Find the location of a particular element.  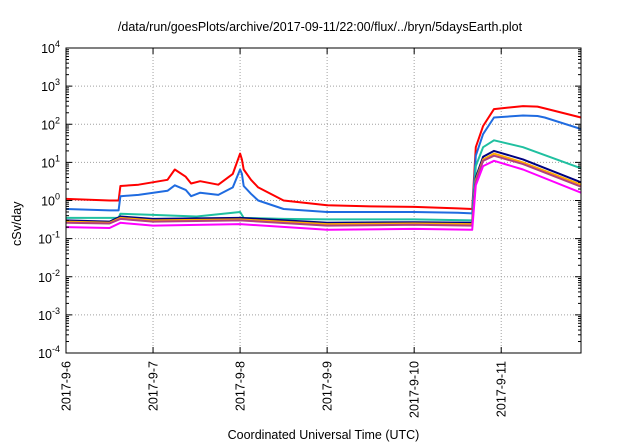

y-tick-label: 10³ is located at coordinates (50, 85).